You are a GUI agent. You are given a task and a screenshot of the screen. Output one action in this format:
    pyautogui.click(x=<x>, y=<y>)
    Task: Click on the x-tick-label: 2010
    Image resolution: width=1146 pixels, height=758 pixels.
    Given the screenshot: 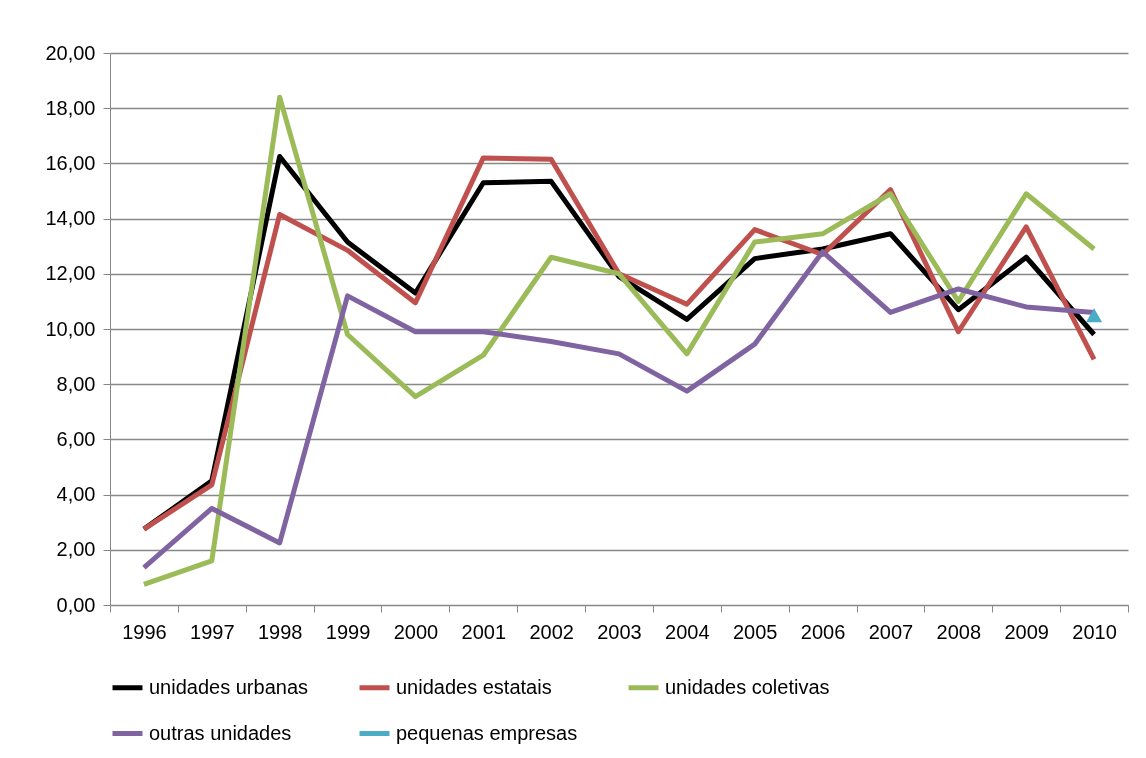 What is the action you would take?
    pyautogui.click(x=1094, y=631)
    